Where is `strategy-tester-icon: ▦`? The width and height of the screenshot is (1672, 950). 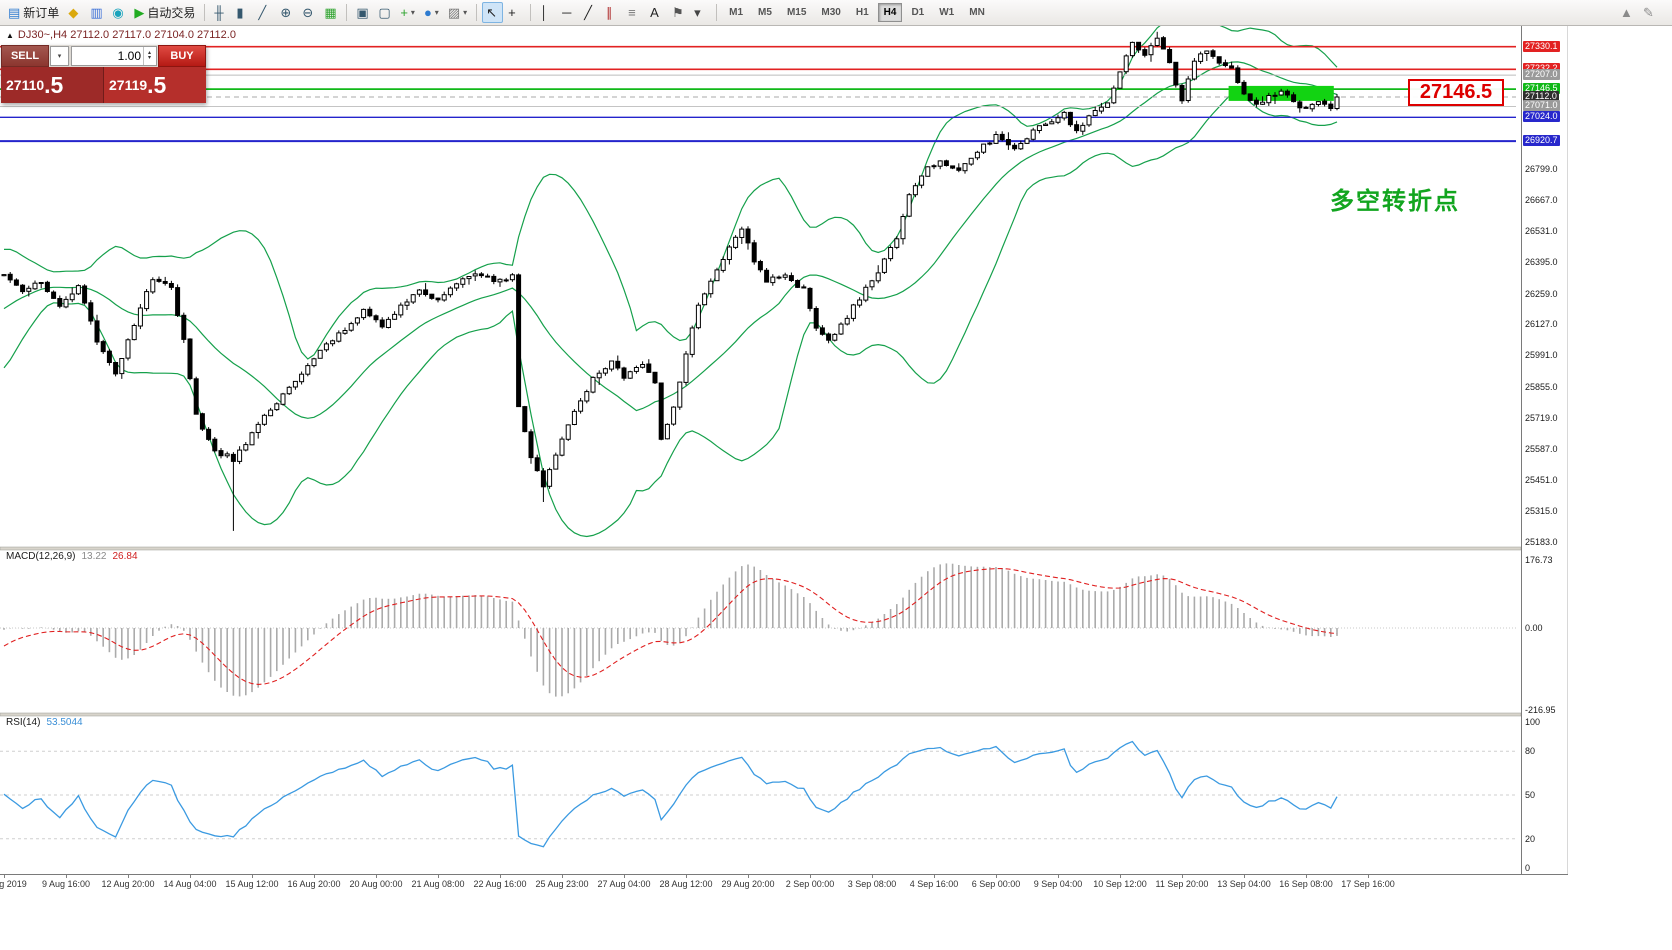
strategy-tester-icon: ▦ is located at coordinates (330, 12).